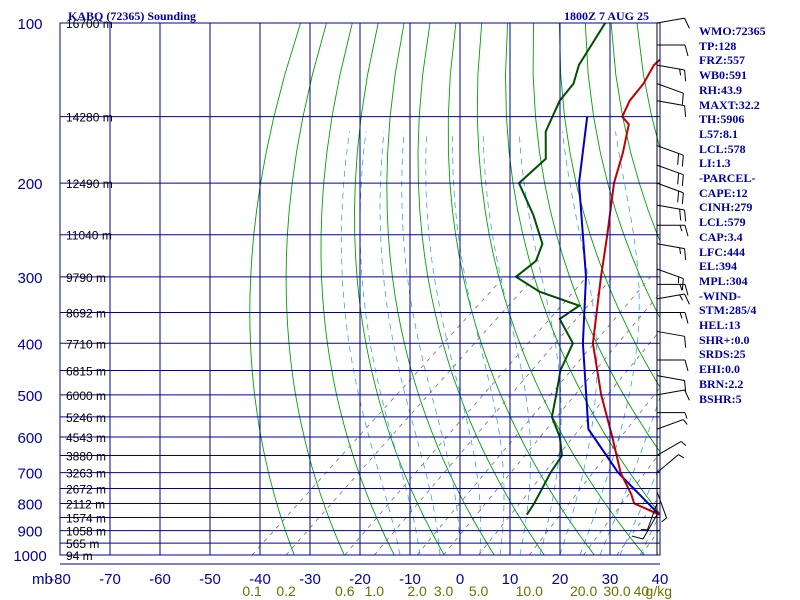 The width and height of the screenshot is (800, 600). I want to click on stat-line: CAP:3.4, so click(721, 236).